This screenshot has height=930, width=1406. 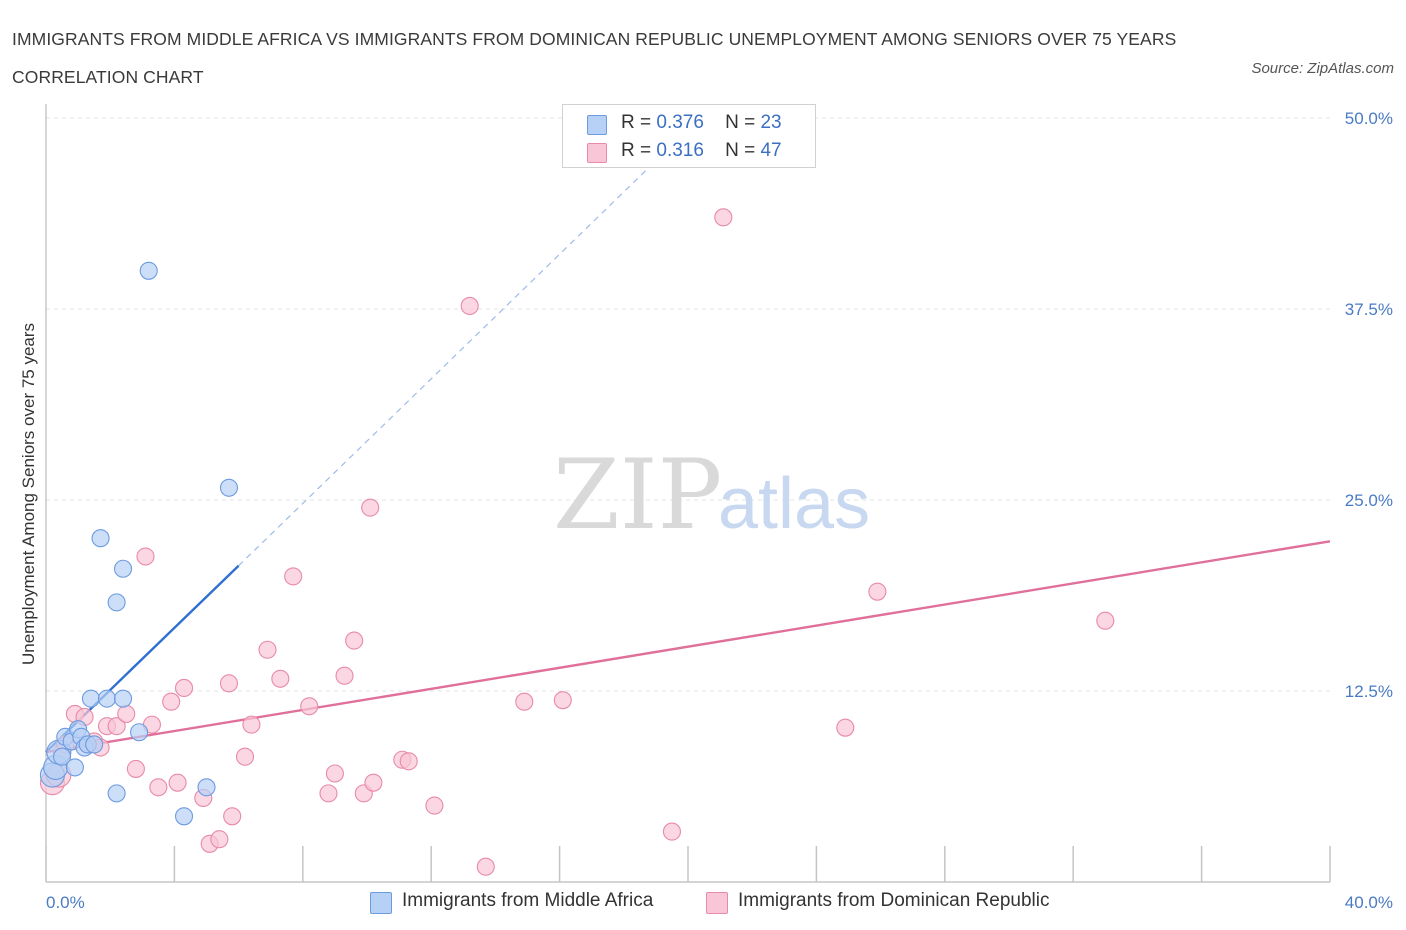 What do you see at coordinates (771, 150) in the screenshot?
I see `n-value-2: 47` at bounding box center [771, 150].